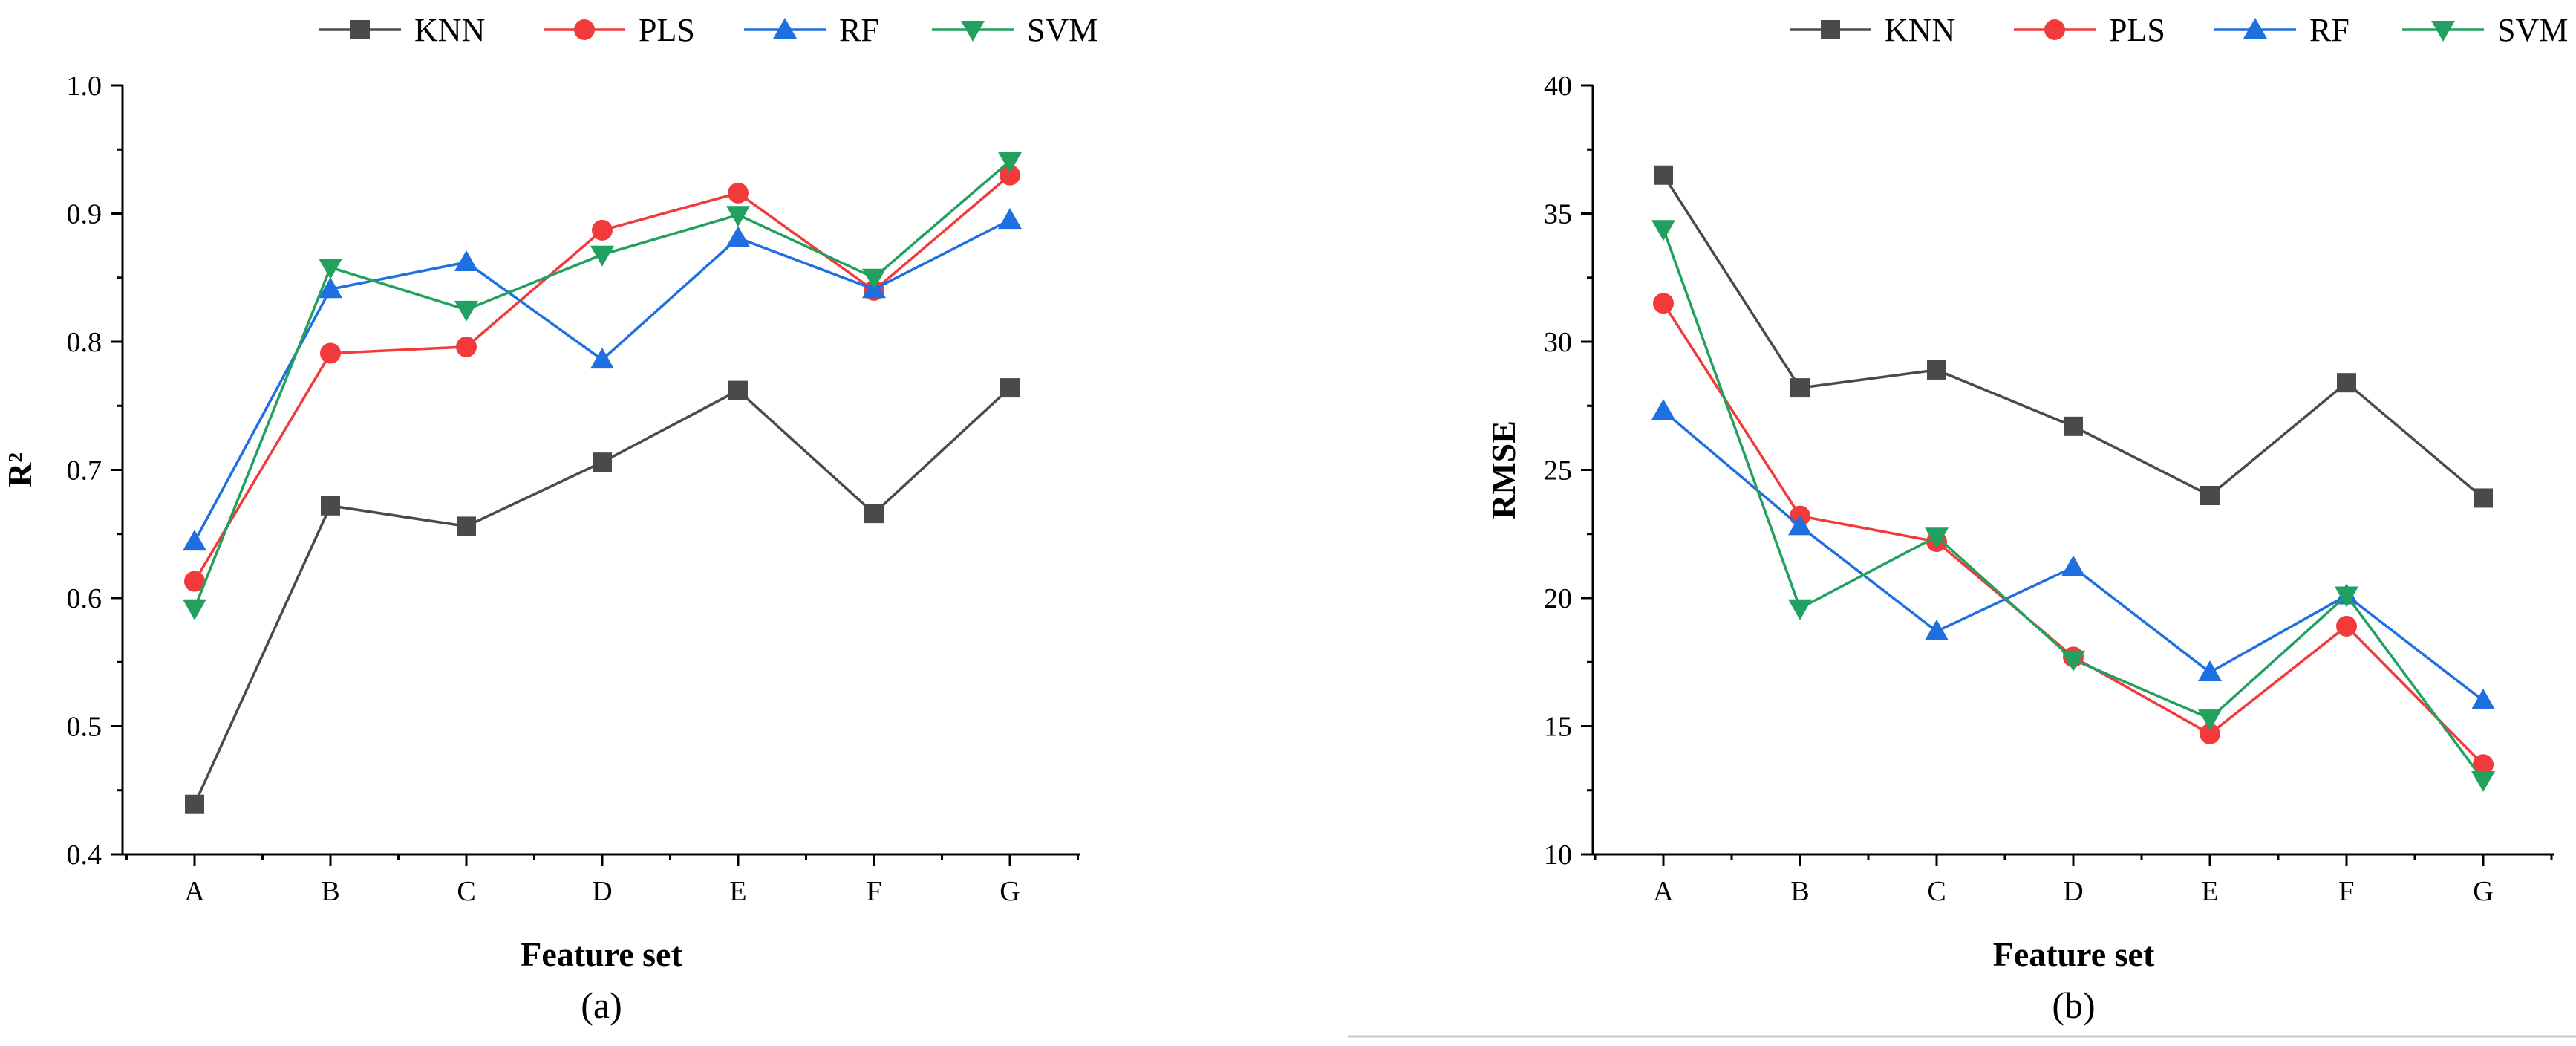 The height and width of the screenshot is (1046, 2576). What do you see at coordinates (1558, 214) in the screenshot?
I see `y-tick-label: 35` at bounding box center [1558, 214].